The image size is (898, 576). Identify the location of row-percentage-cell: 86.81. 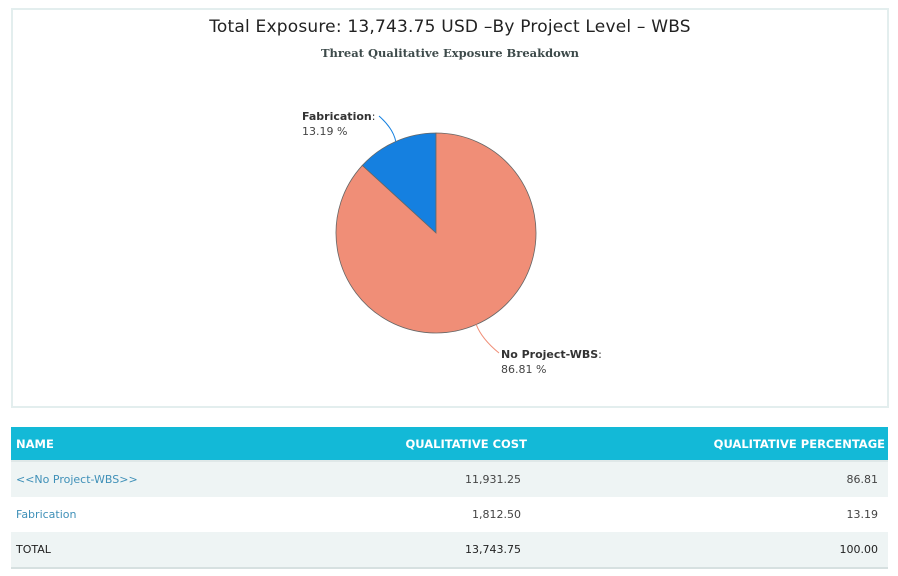
(710, 479).